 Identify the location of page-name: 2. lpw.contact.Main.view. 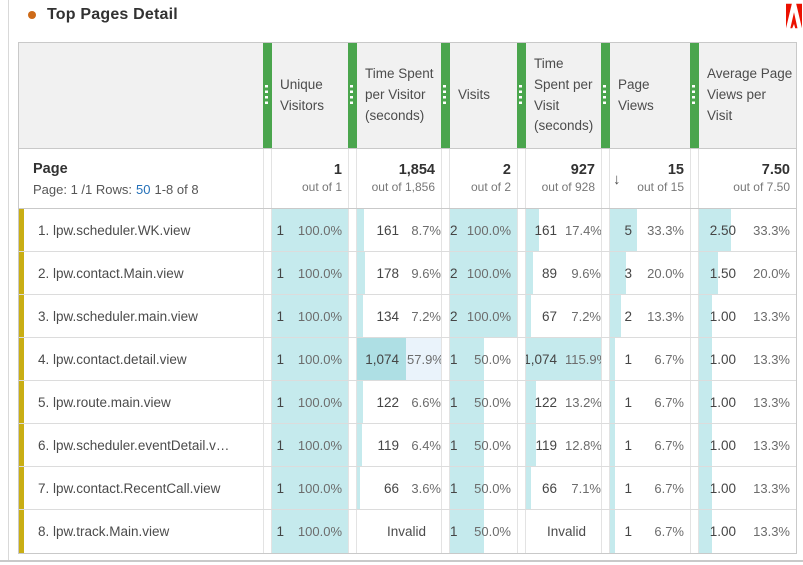
(111, 273).